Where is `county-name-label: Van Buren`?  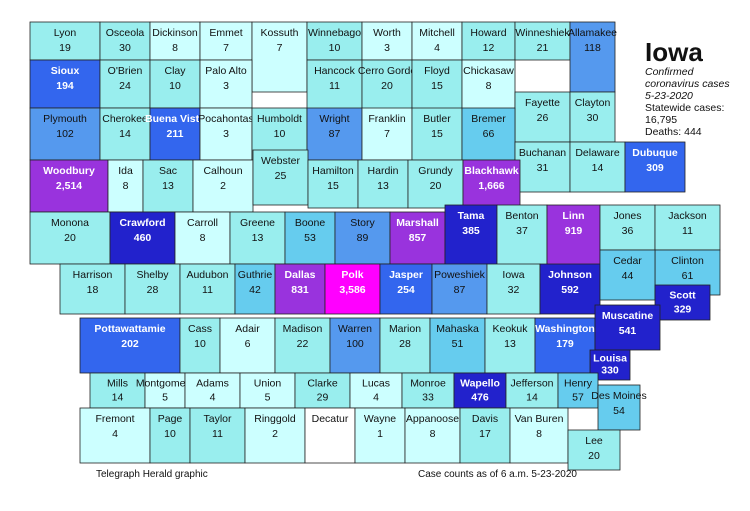
county-name-label: Van Buren is located at coordinates (539, 419).